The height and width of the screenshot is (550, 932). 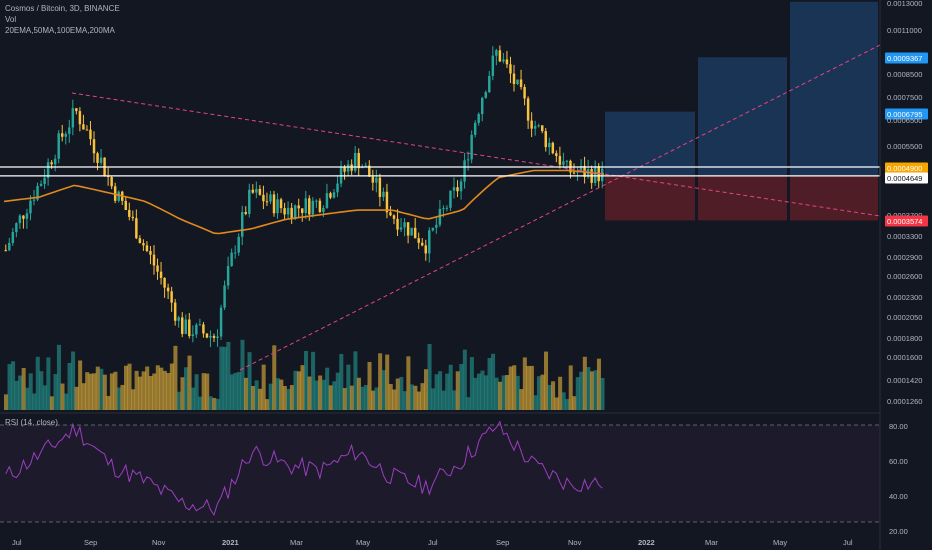 I want to click on stop-zone, so click(x=742, y=198).